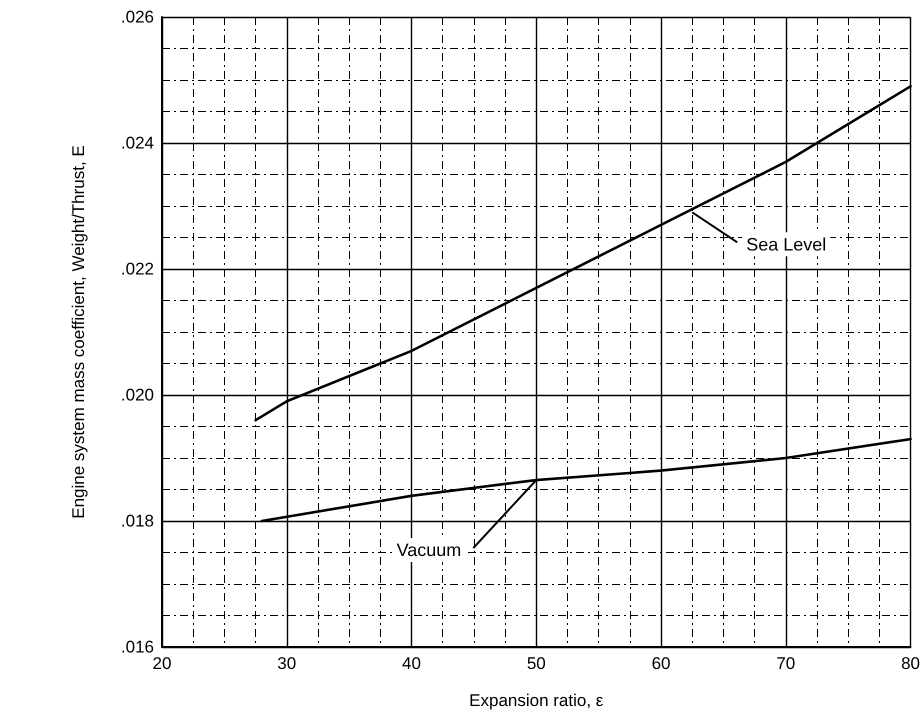 Image resolution: width=923 pixels, height=722 pixels. I want to click on x-tick-label: 30, so click(286, 663).